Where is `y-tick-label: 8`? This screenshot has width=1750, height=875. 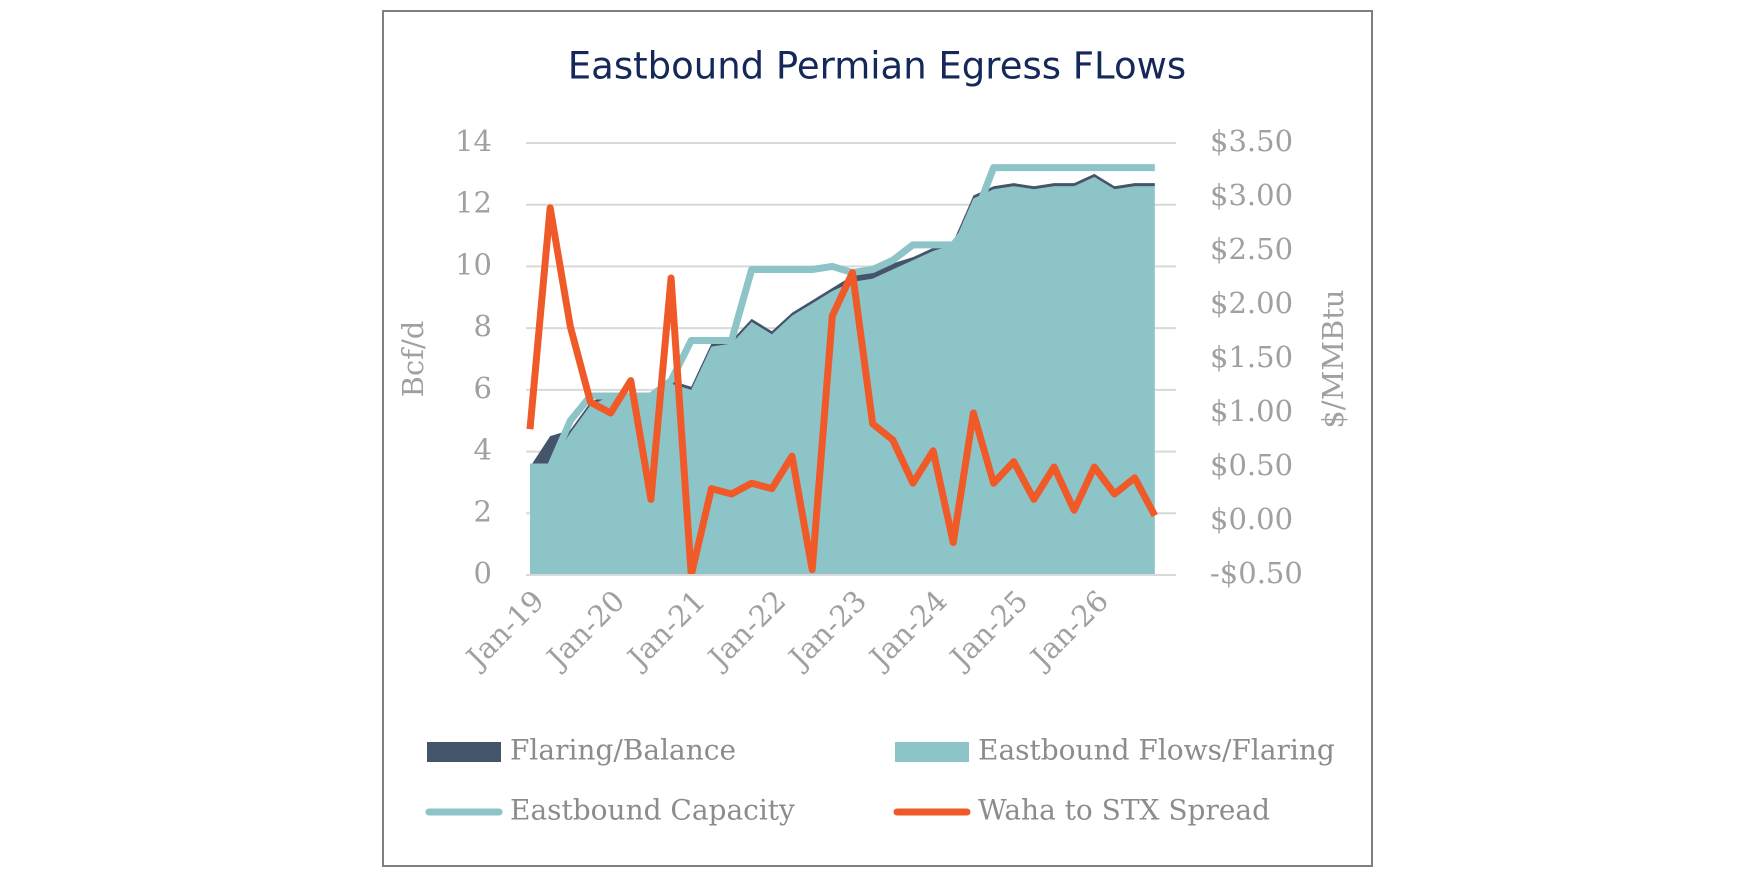 y-tick-label: 8 is located at coordinates (483, 326).